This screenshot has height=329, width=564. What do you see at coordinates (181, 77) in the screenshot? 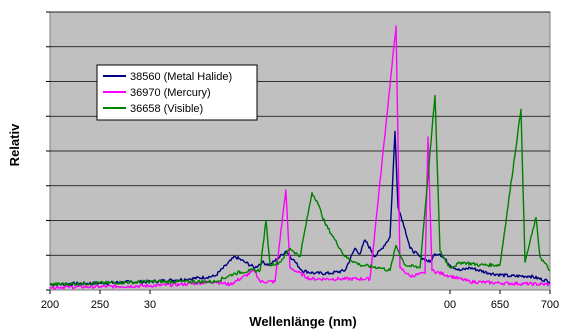
I see `legend-label: 38560 (Metal Halide)` at bounding box center [181, 77].